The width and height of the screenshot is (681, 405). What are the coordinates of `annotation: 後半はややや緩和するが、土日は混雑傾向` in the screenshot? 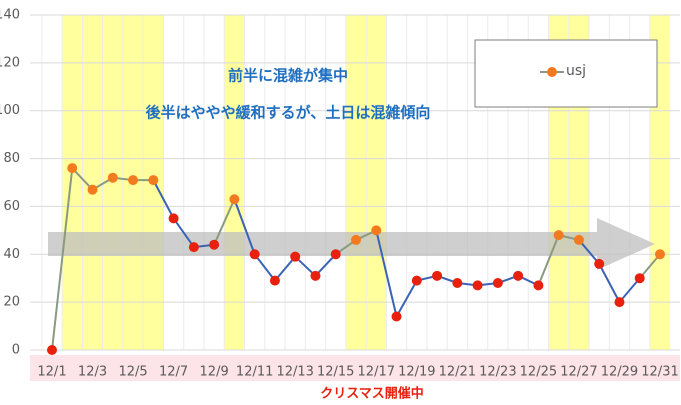 It's located at (288, 113).